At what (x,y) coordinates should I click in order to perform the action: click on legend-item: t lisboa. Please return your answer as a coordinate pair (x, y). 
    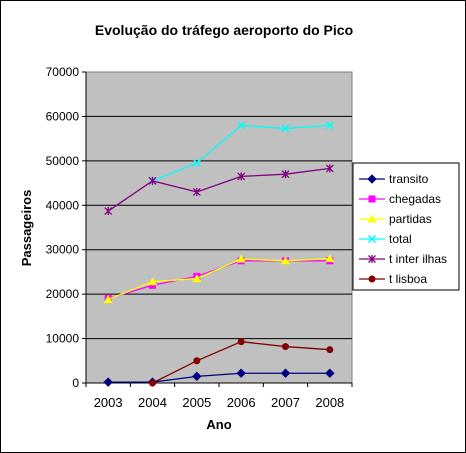
    Looking at the image, I should click on (393, 279).